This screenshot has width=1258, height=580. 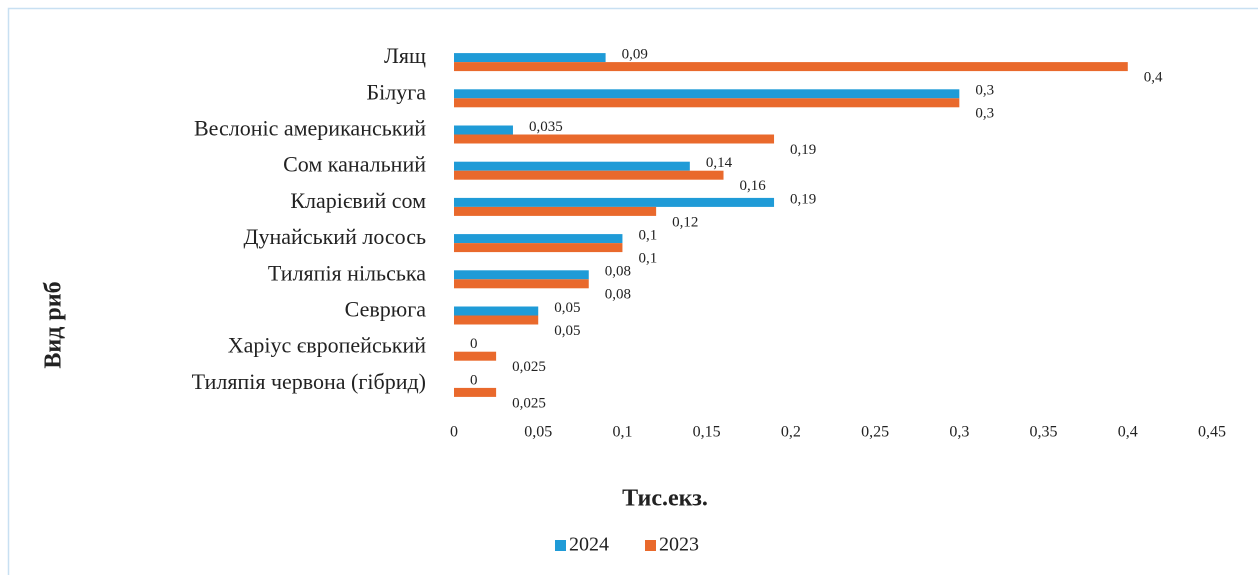 I want to click on legend-label: 2023, so click(x=679, y=545).